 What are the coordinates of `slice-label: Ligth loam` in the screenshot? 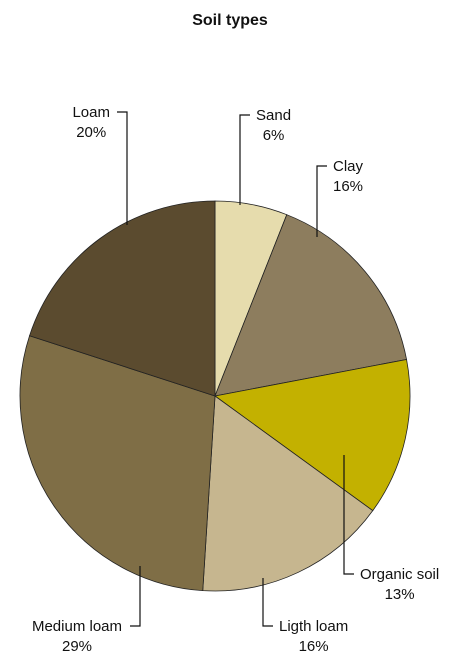 It's located at (313, 626).